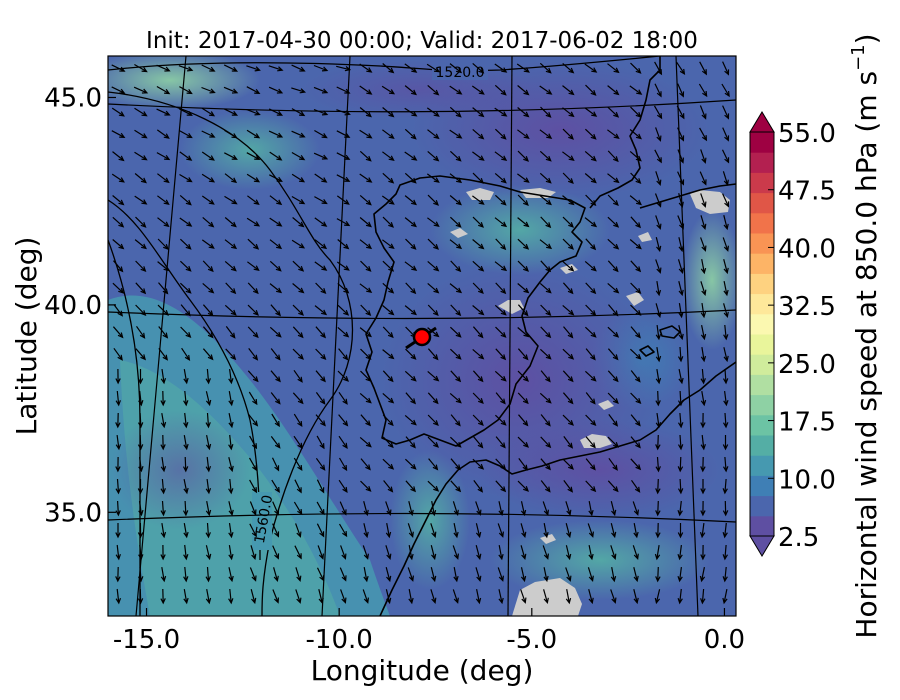 Image resolution: width=900 pixels, height=700 pixels. What do you see at coordinates (687, 196) in the screenshot?
I see `gulf-of-lion-coast` at bounding box center [687, 196].